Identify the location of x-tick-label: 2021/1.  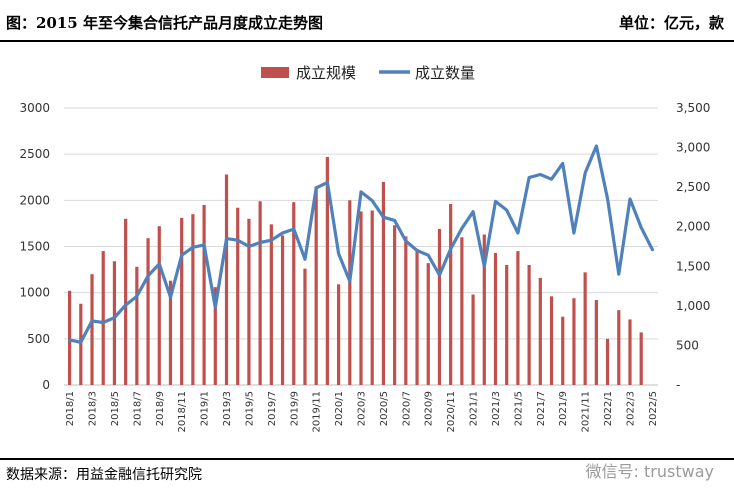
(474, 408).